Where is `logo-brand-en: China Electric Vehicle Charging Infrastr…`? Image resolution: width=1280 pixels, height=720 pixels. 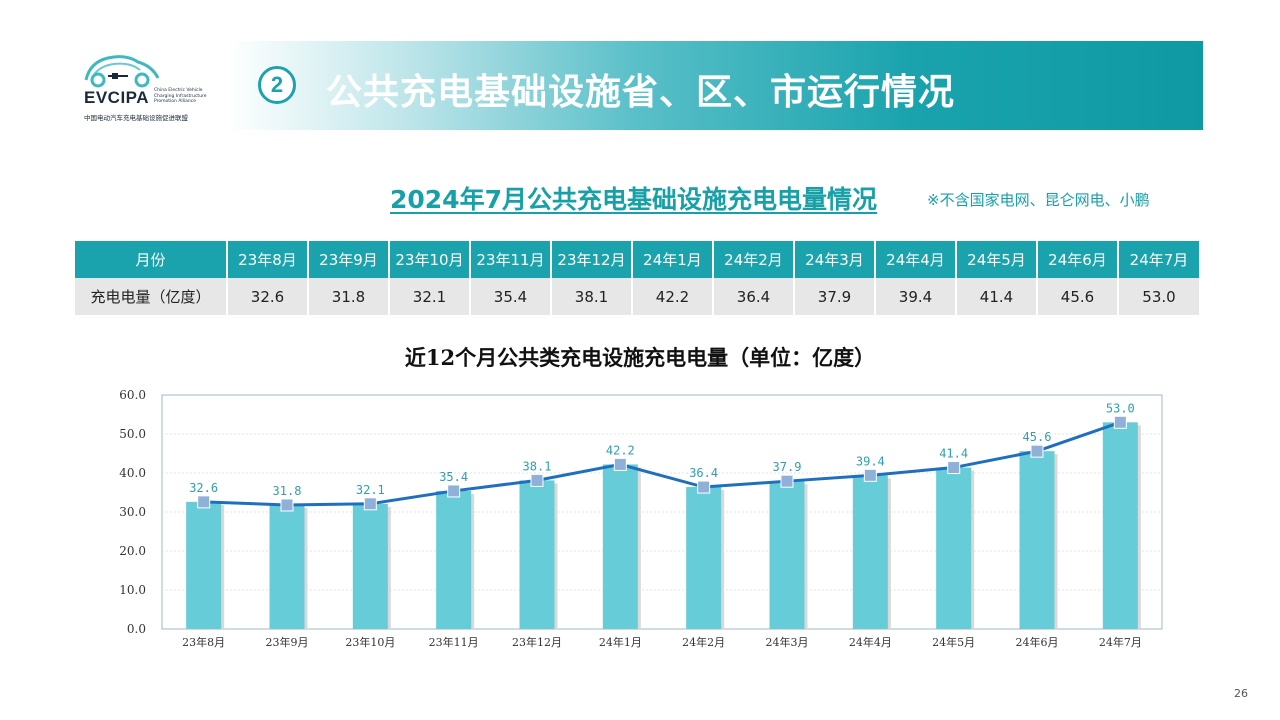 logo-brand-en: China Electric Vehicle Charging Infrastr… is located at coordinates (180, 96).